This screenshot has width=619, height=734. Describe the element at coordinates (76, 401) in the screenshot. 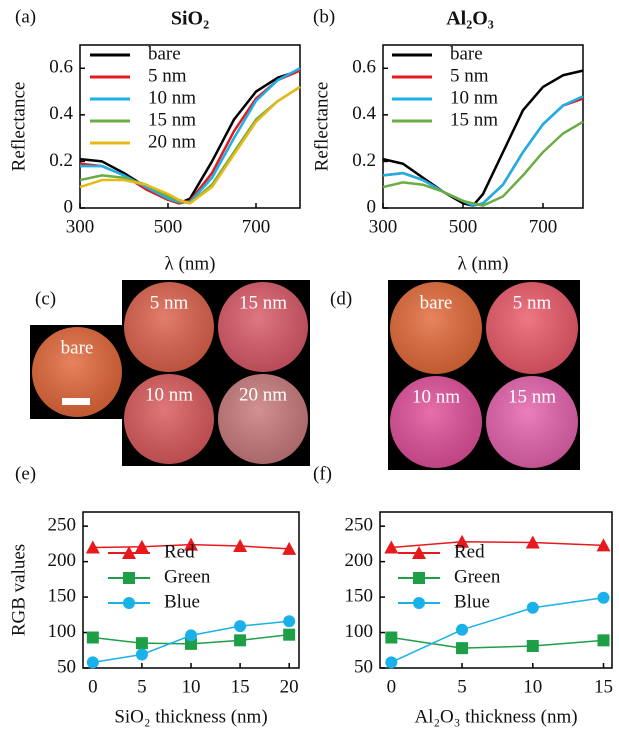

I see `scale-bar` at that location.